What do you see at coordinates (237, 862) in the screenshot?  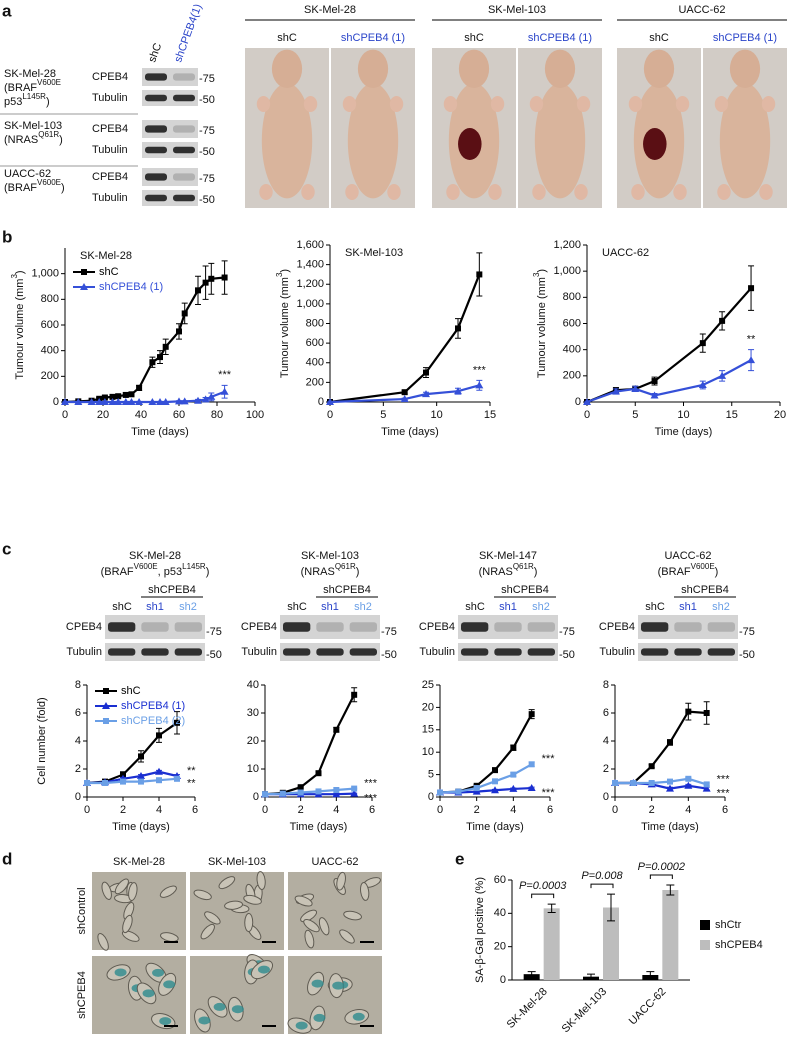 I see `column-label: SK-Mel-103` at bounding box center [237, 862].